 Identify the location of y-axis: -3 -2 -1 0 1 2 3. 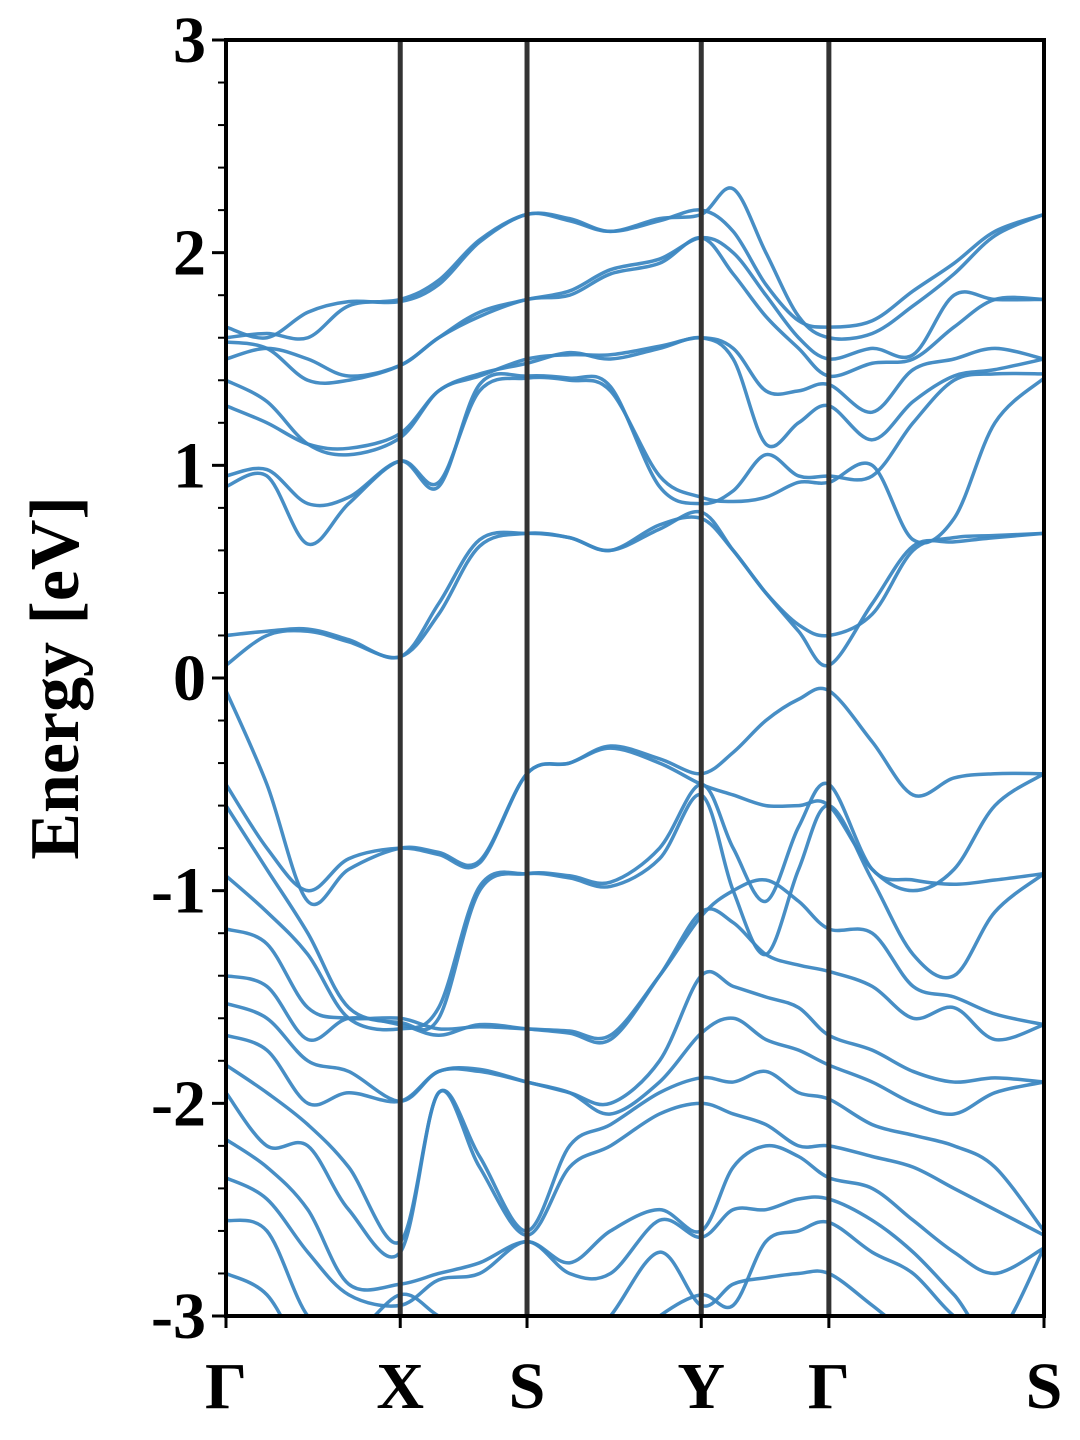
(188, 678).